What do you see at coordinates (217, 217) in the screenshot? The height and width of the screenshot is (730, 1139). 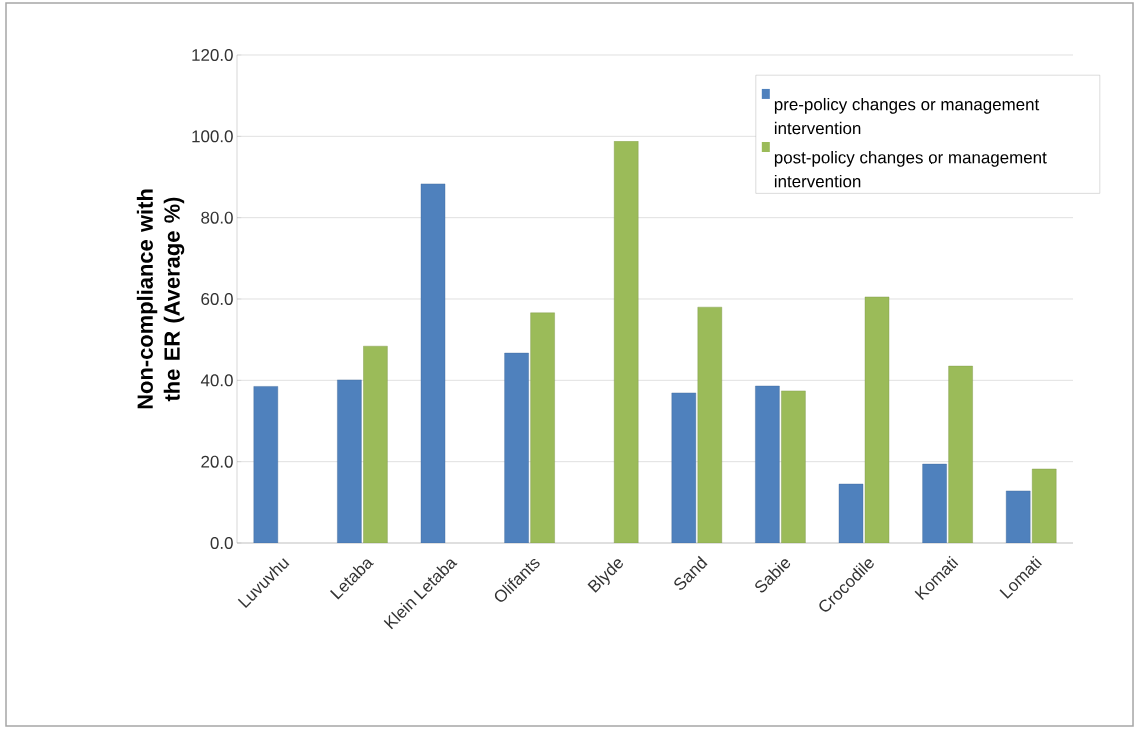 I see `y-tick-label: 80.0` at bounding box center [217, 217].